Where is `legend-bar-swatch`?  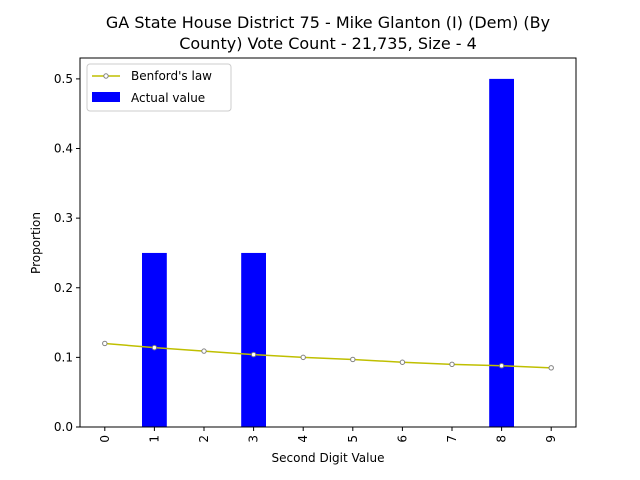 legend-bar-swatch is located at coordinates (106, 97).